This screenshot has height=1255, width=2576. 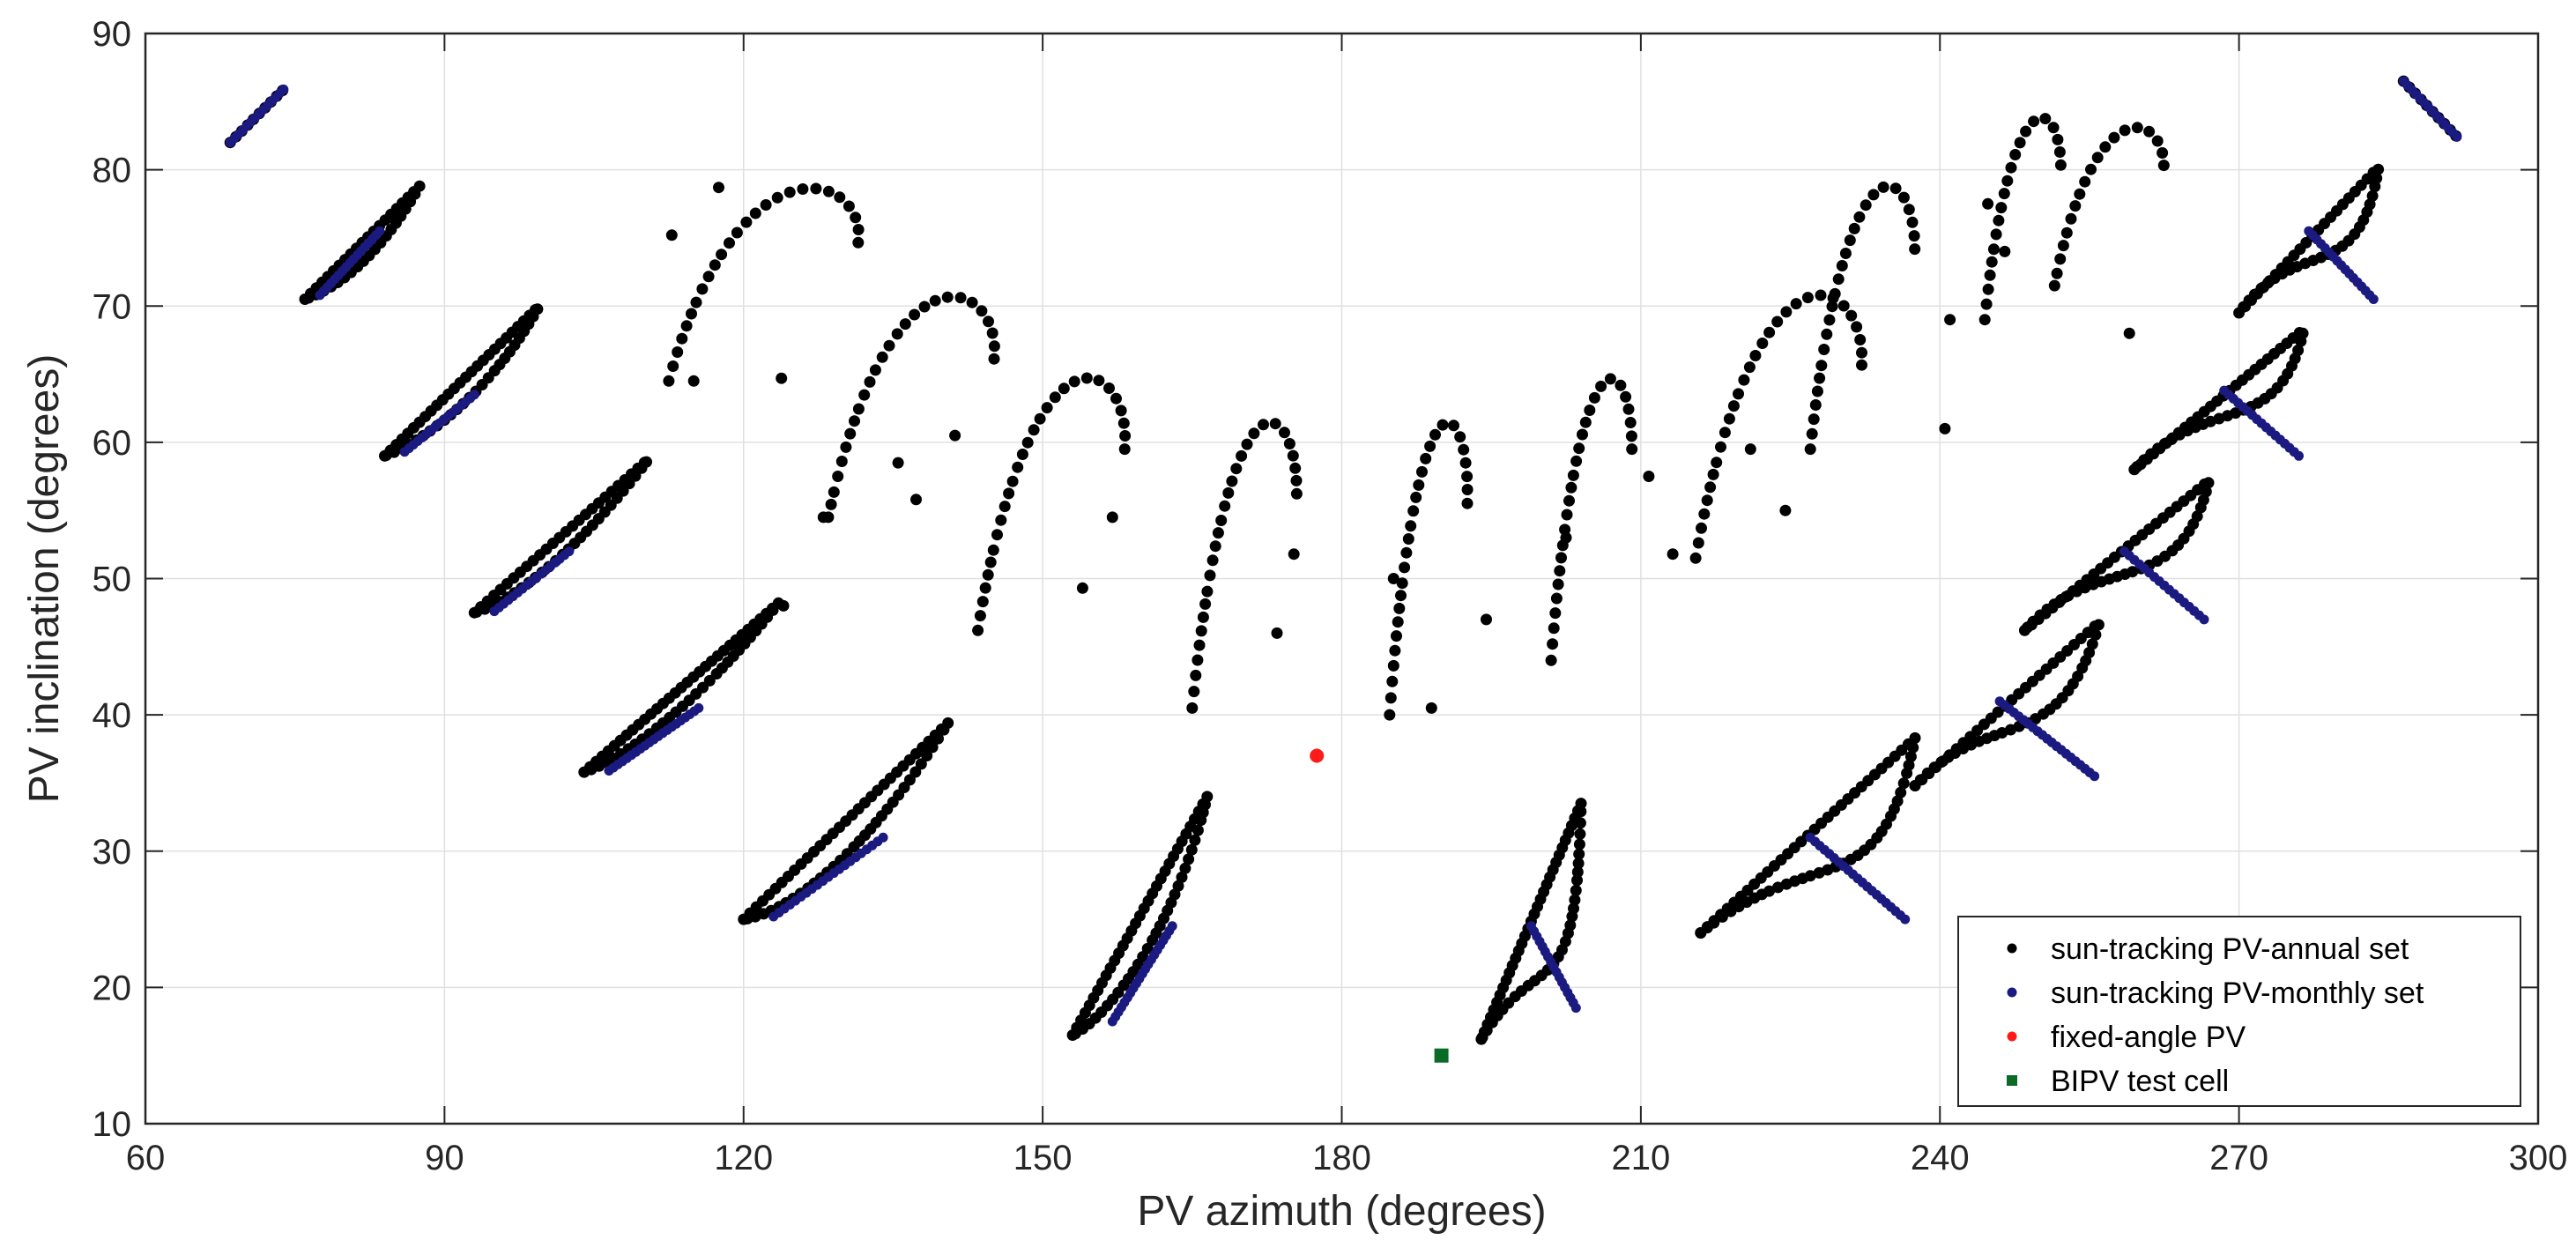 I want to click on legend-label-annual: sun-tracking PV-annual set, so click(x=2230, y=949).